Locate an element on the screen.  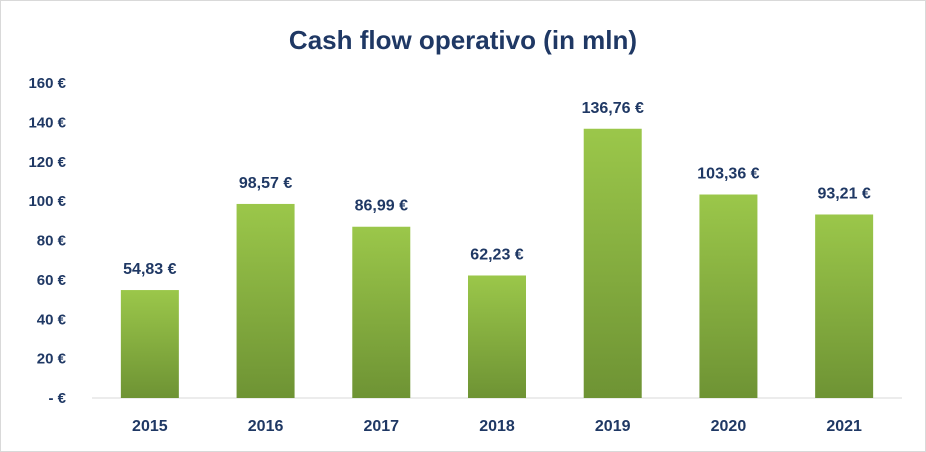
data-label: 103,36 € is located at coordinates (728, 174).